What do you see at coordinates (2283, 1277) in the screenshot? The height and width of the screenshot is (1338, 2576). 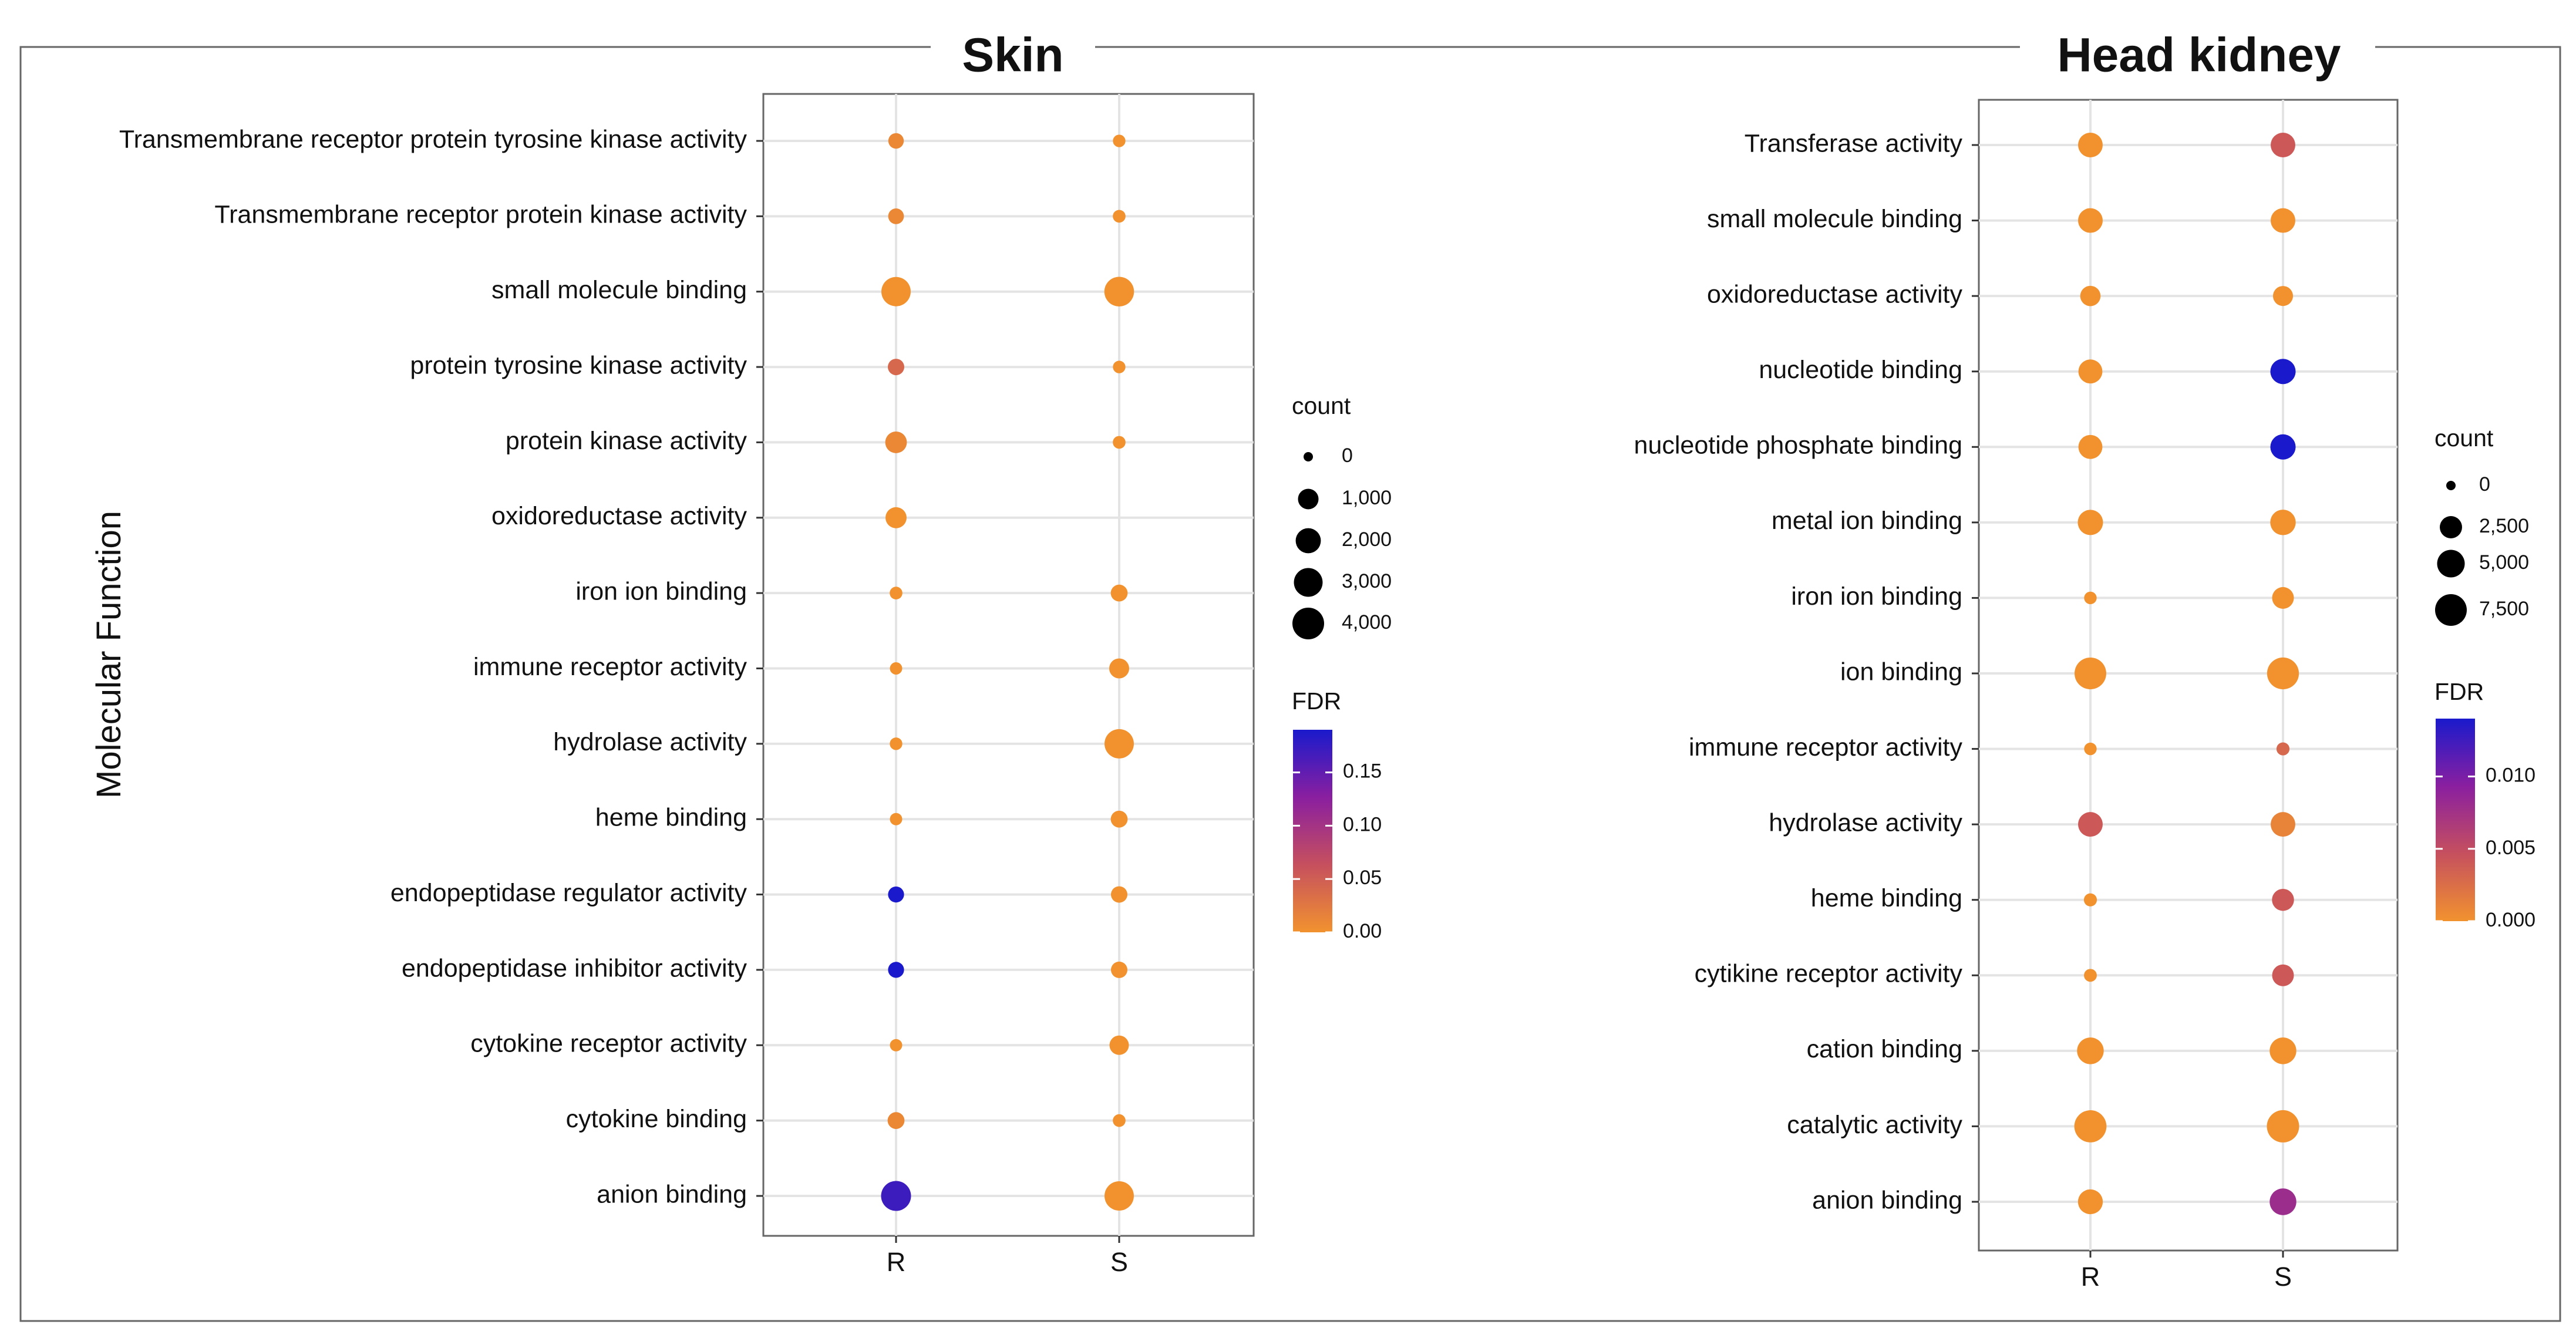 I see `x-tick-label: S` at bounding box center [2283, 1277].